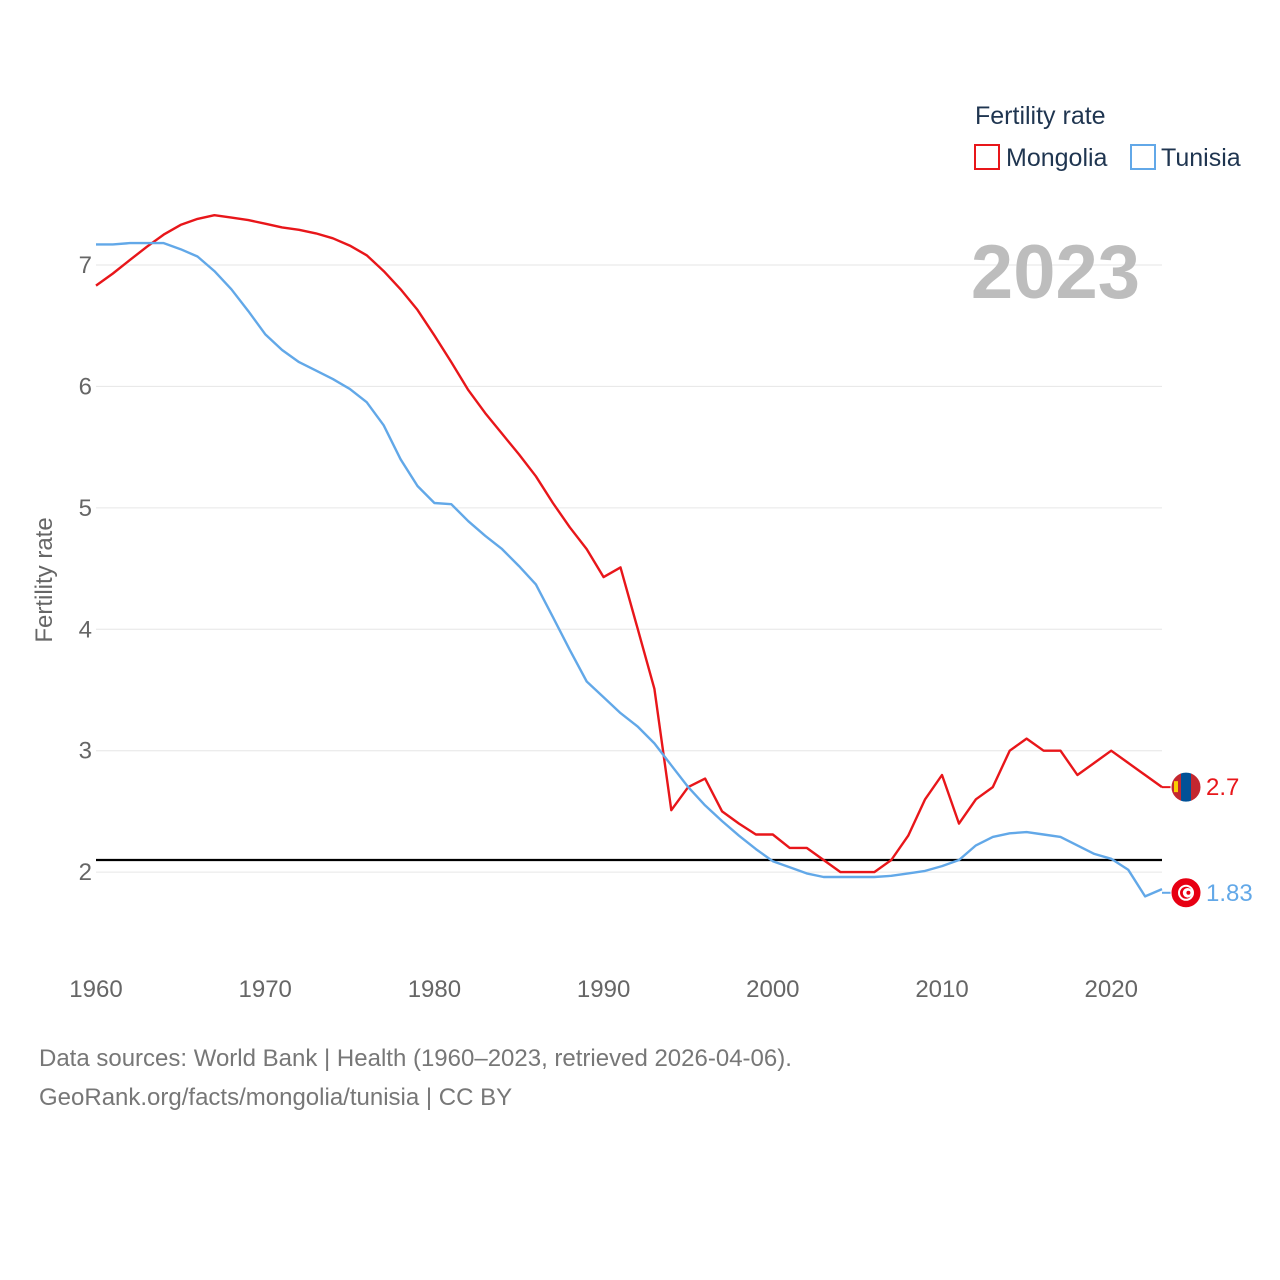 This screenshot has height=1280, width=1280. I want to click on end-value-label-tunisia: 1.83, so click(1229, 893).